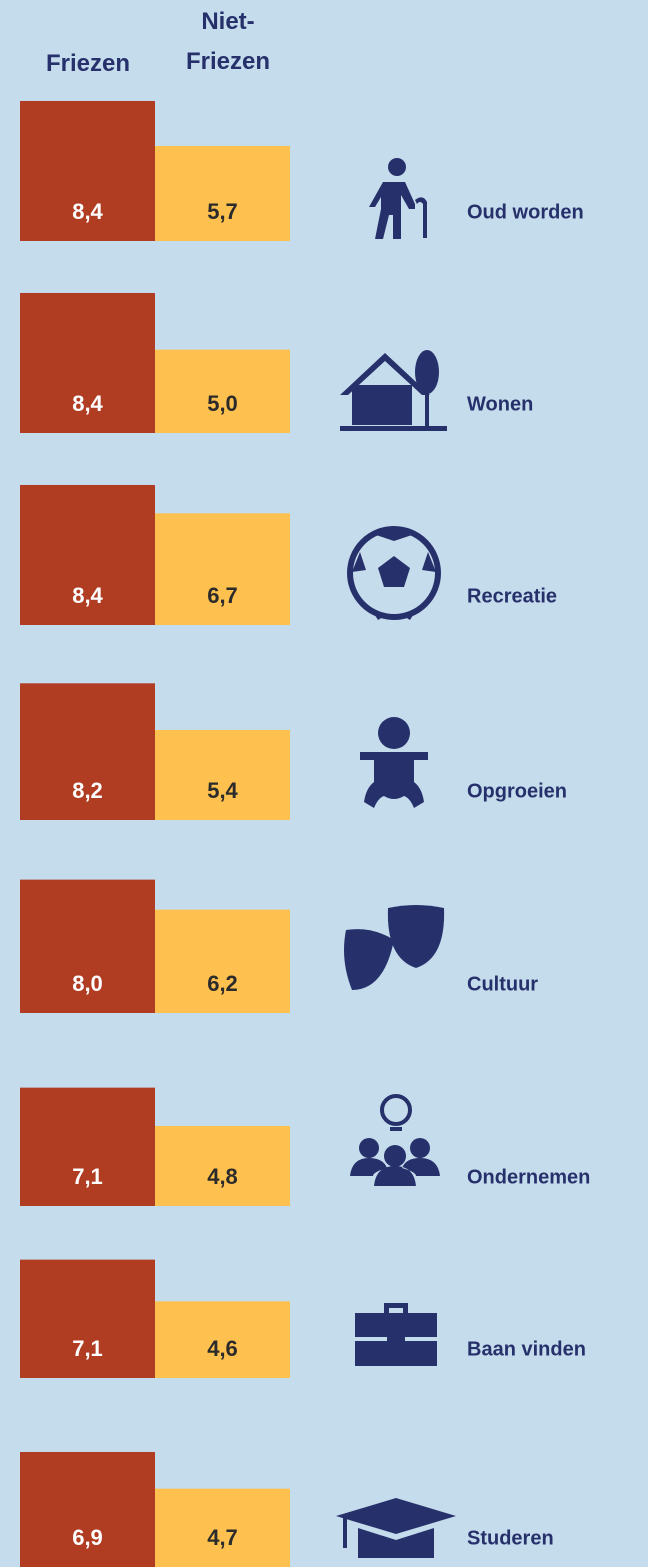 This screenshot has height=1567, width=648. Describe the element at coordinates (222, 1176) in the screenshot. I see `value-label: 4,8` at that location.